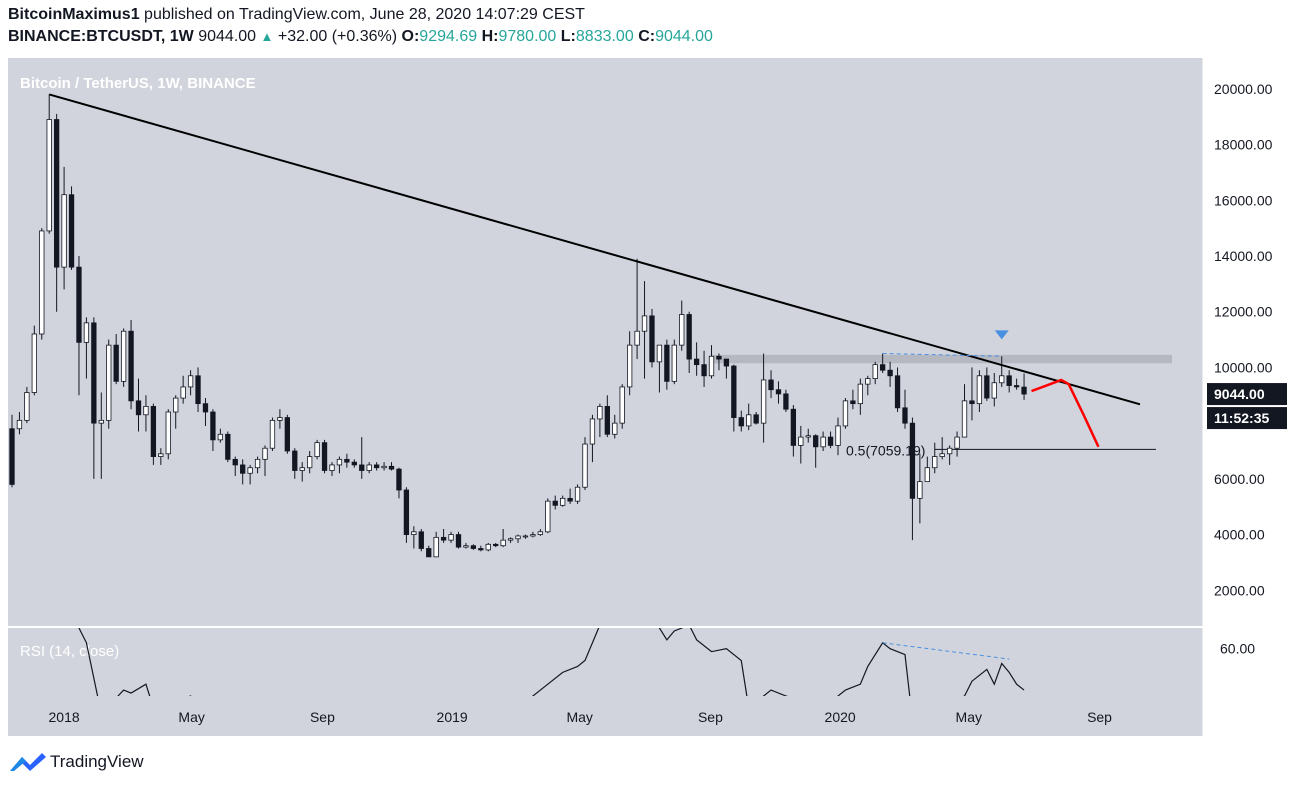 The height and width of the screenshot is (786, 1309). I want to click on price-divergence-line, so click(942, 355).